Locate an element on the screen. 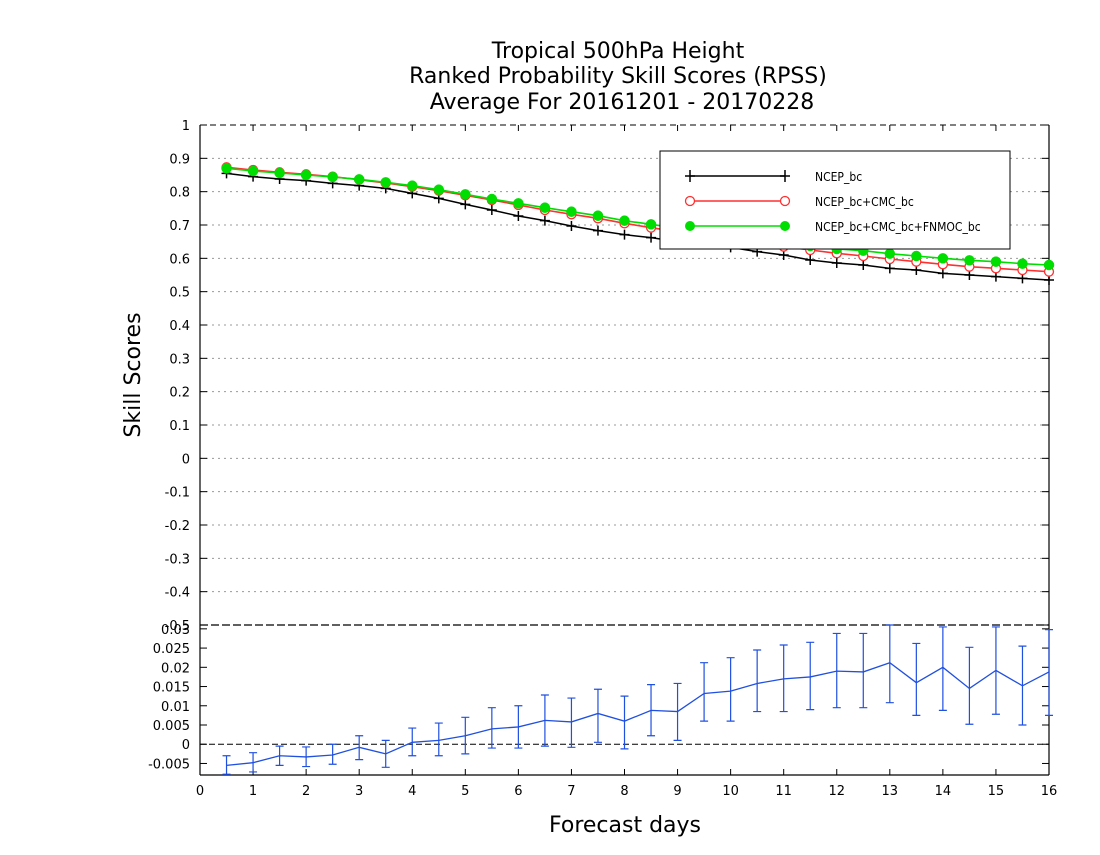 The image size is (1100, 855). y-tick-label: -0.4 is located at coordinates (177, 593).